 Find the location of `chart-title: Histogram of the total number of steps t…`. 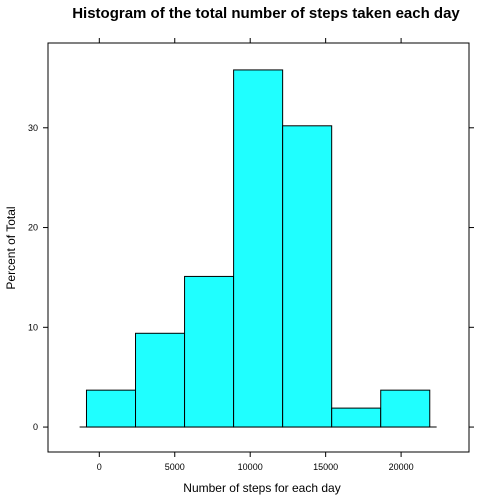

chart-title: Histogram of the total number of steps t… is located at coordinates (266, 13).